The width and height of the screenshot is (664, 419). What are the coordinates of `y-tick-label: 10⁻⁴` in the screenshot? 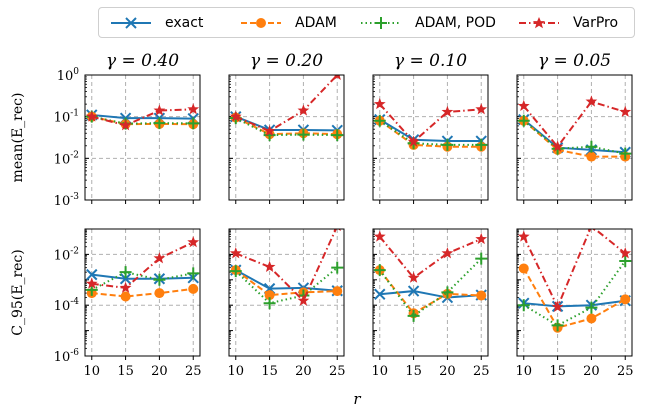 It's located at (67, 305).